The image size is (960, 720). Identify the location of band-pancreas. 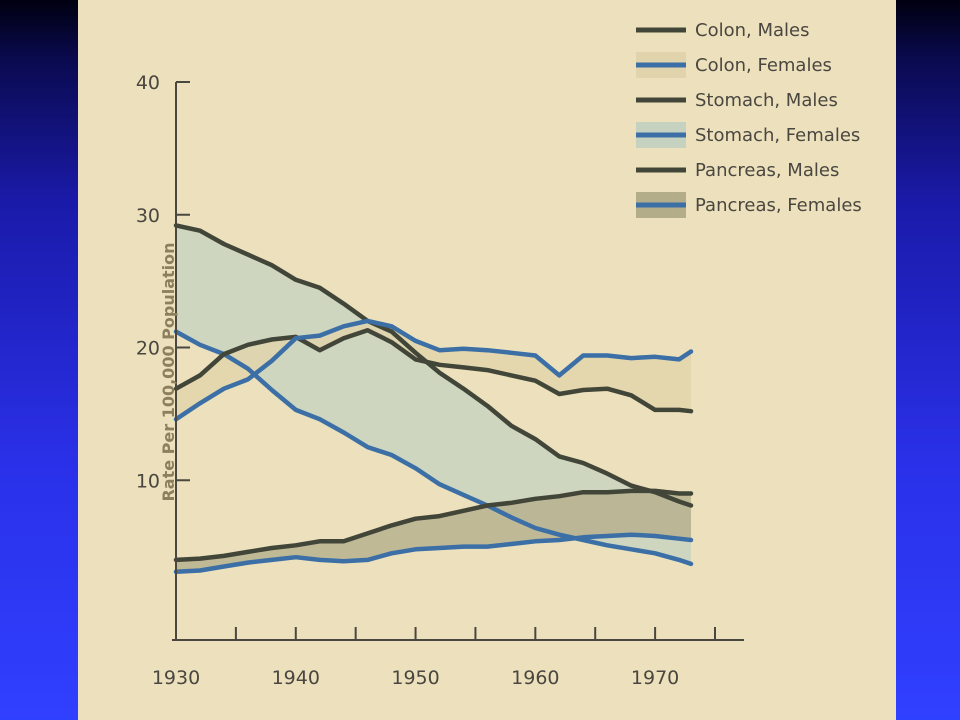
(433, 531).